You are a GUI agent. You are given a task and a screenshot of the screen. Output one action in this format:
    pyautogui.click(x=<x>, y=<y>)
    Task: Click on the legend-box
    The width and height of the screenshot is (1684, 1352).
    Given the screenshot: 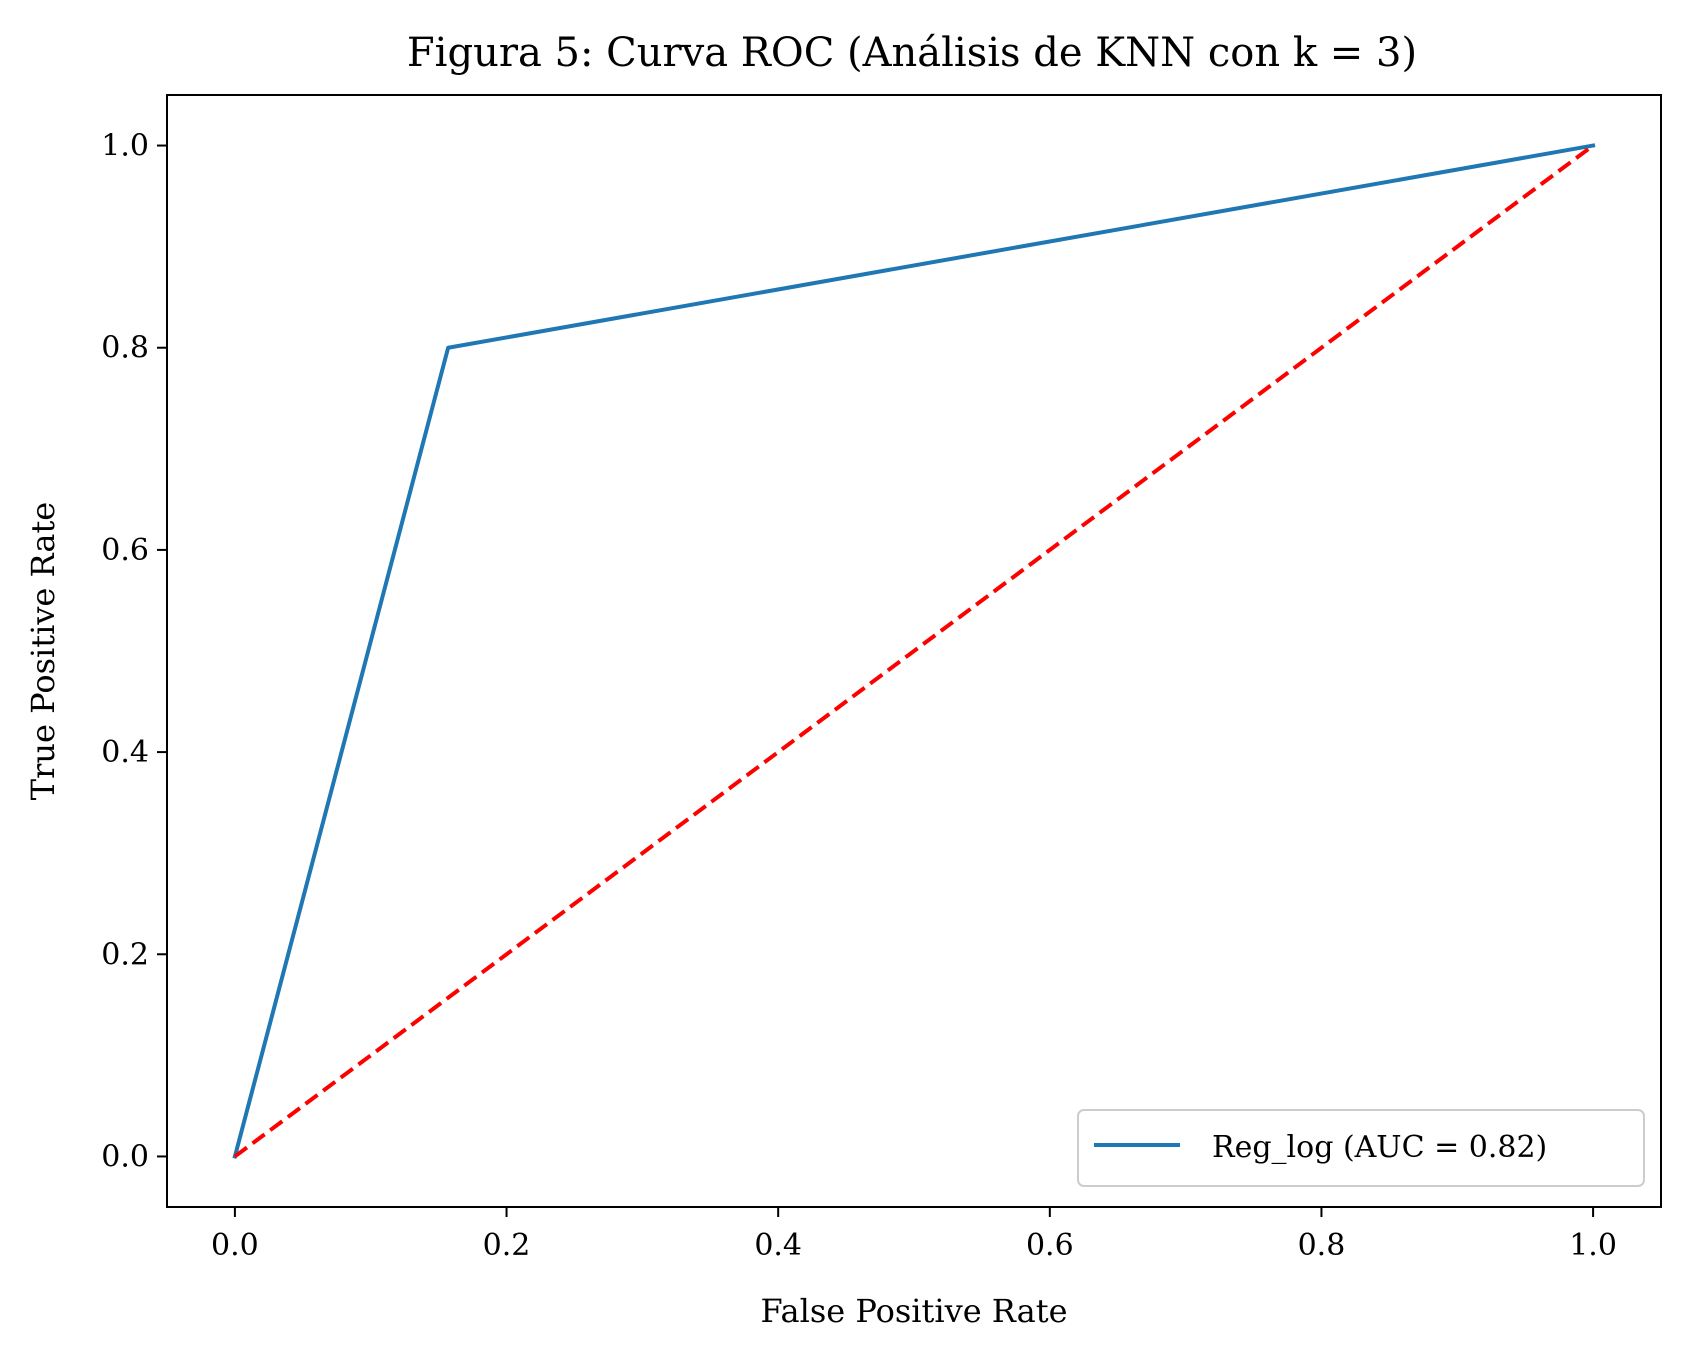 What is the action you would take?
    pyautogui.click(x=1361, y=1148)
    